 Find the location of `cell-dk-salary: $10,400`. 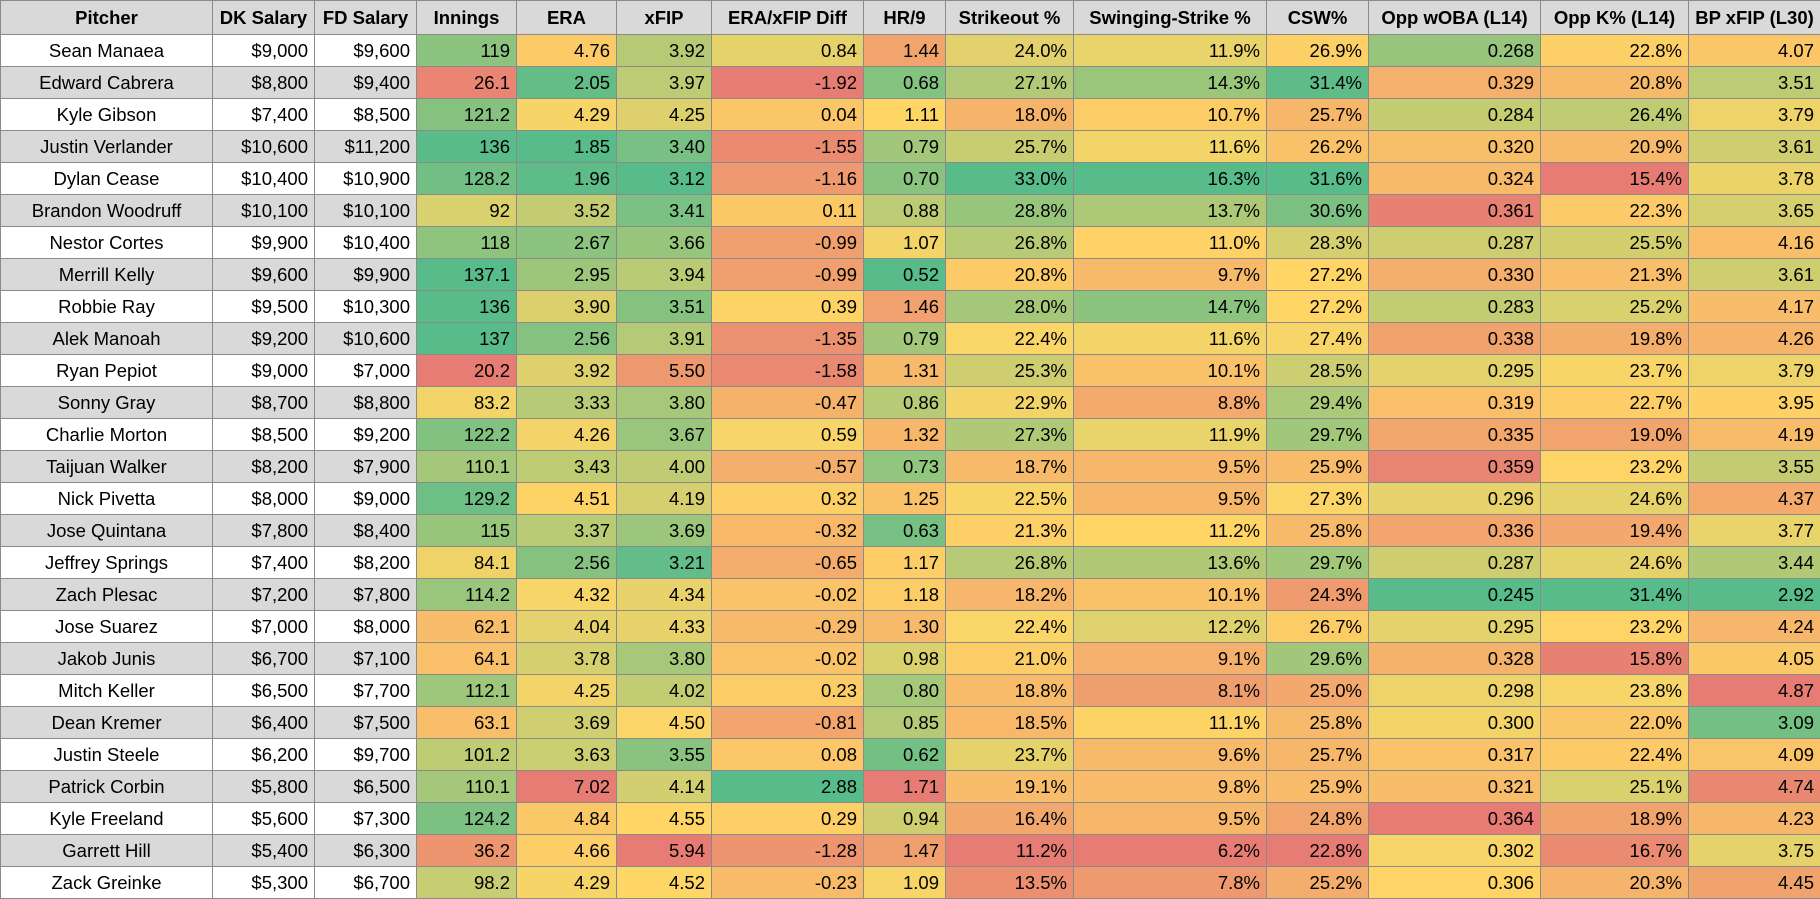

cell-dk-salary: $10,400 is located at coordinates (264, 179).